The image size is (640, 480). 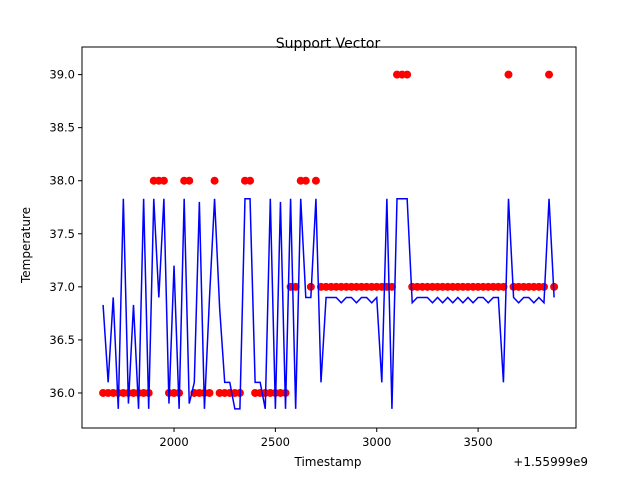 What do you see at coordinates (173, 442) in the screenshot?
I see `x-tick-label: 2000` at bounding box center [173, 442].